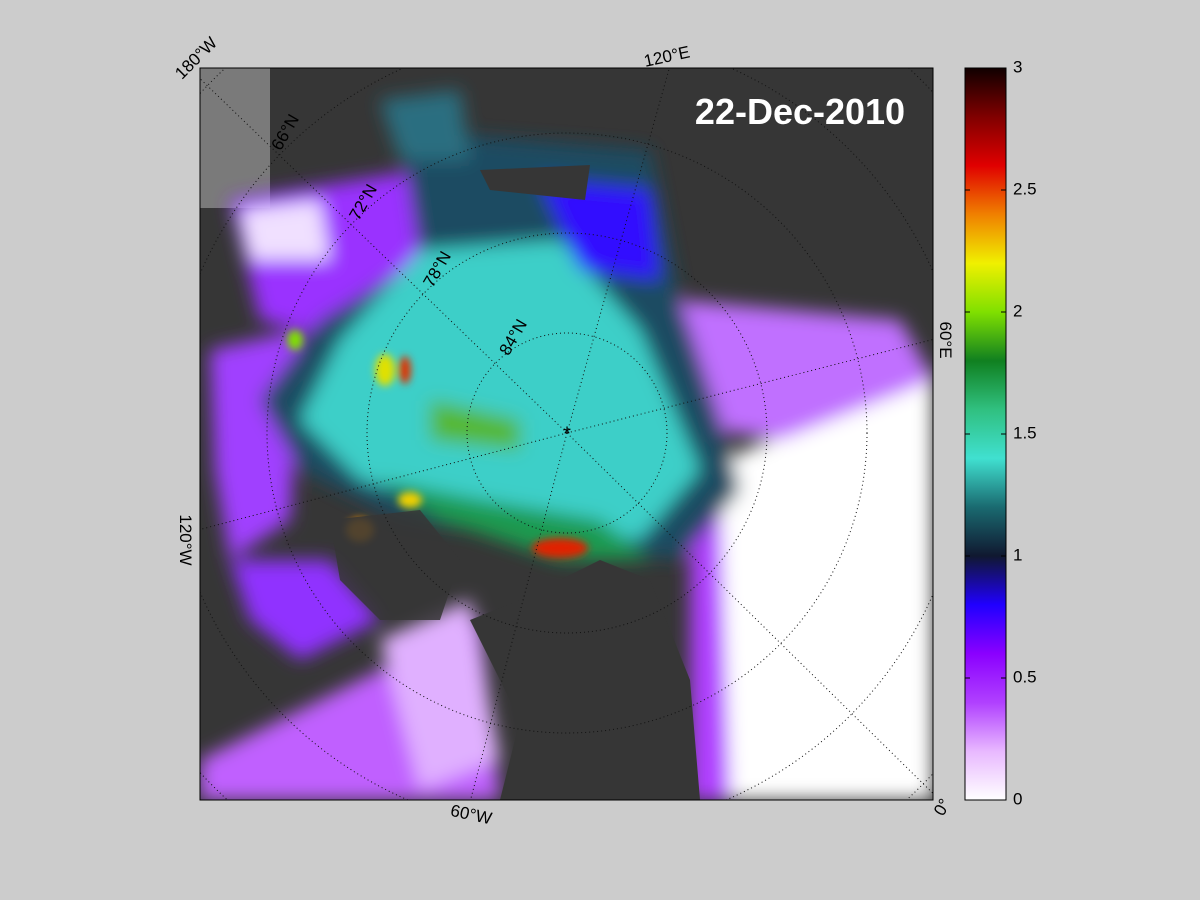 The width and height of the screenshot is (1200, 900). What do you see at coordinates (1017, 310) in the screenshot?
I see `colorbar-tick-label: 2` at bounding box center [1017, 310].